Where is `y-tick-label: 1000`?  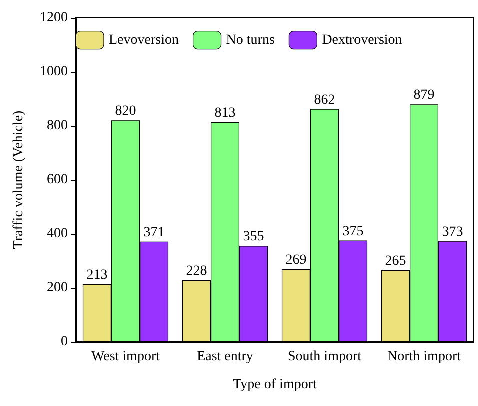 y-tick-label: 1000 is located at coordinates (54, 72).